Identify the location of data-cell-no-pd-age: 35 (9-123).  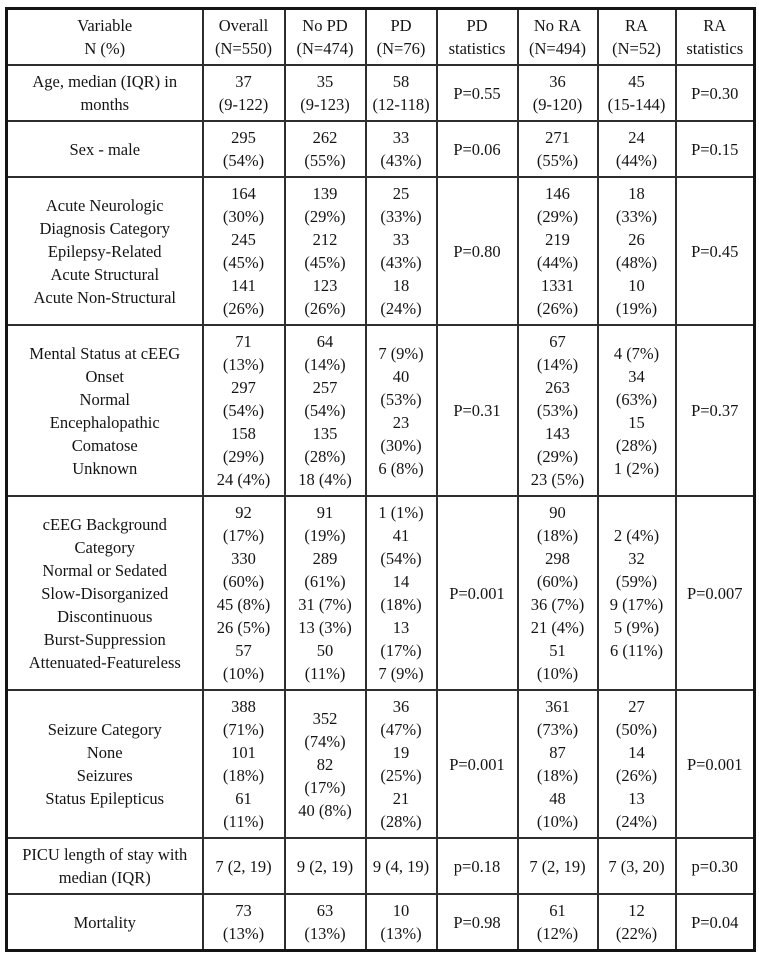
(325, 93).